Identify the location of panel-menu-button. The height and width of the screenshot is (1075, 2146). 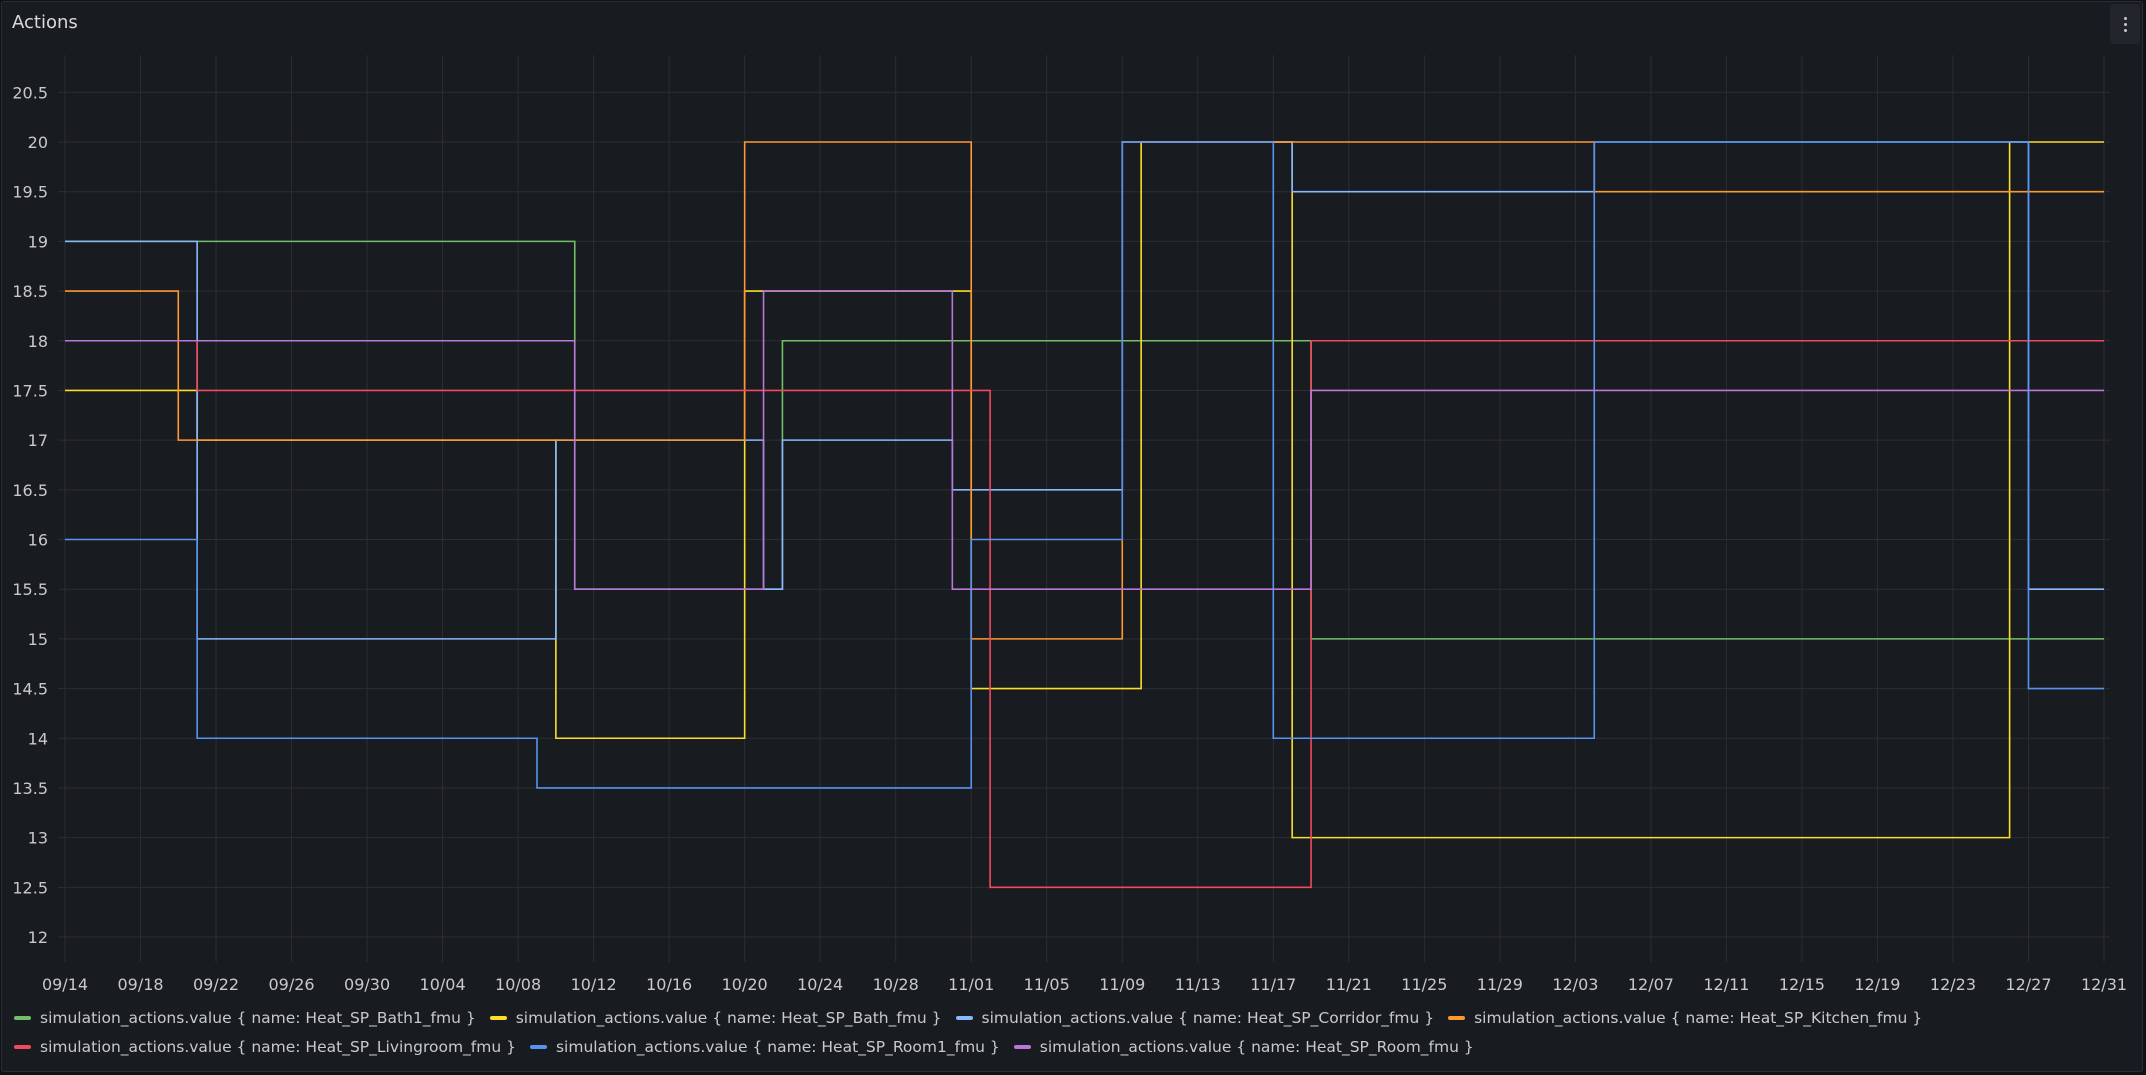
(2125, 24).